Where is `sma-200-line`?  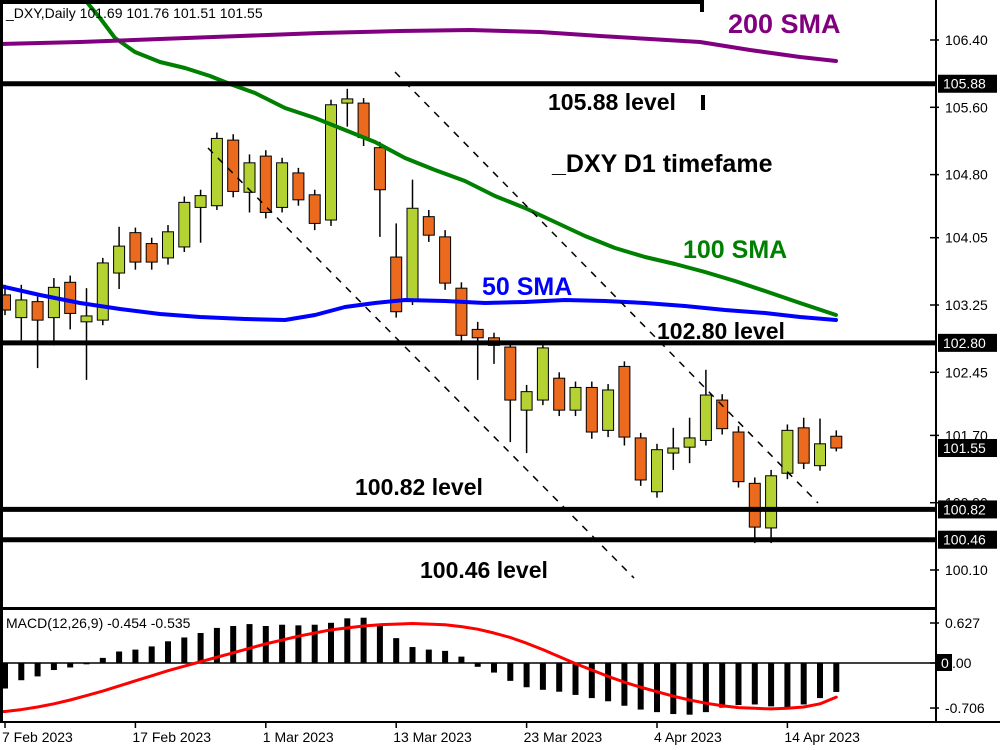
sma-200-line is located at coordinates (419, 45).